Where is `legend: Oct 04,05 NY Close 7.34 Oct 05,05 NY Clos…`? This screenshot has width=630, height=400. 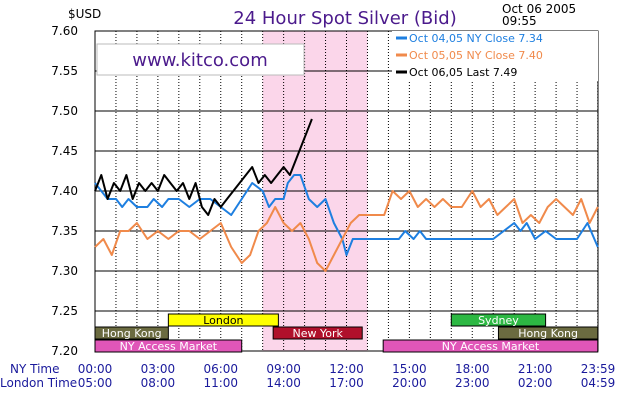
legend: Oct 04,05 NY Close 7.34 Oct 05,05 NY Clos… is located at coordinates (495, 56).